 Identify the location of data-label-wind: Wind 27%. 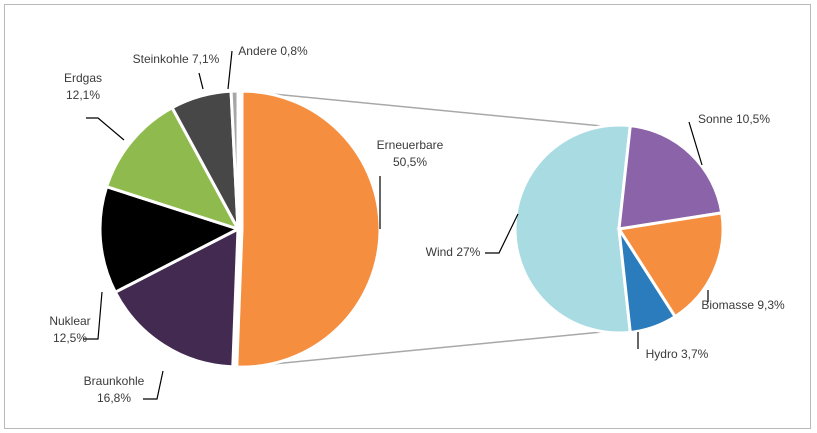
(453, 252).